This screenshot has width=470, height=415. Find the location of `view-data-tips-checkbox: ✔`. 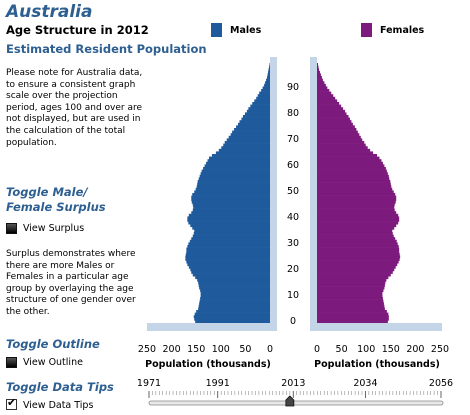

view-data-tips-checkbox: ✔ is located at coordinates (11, 403).